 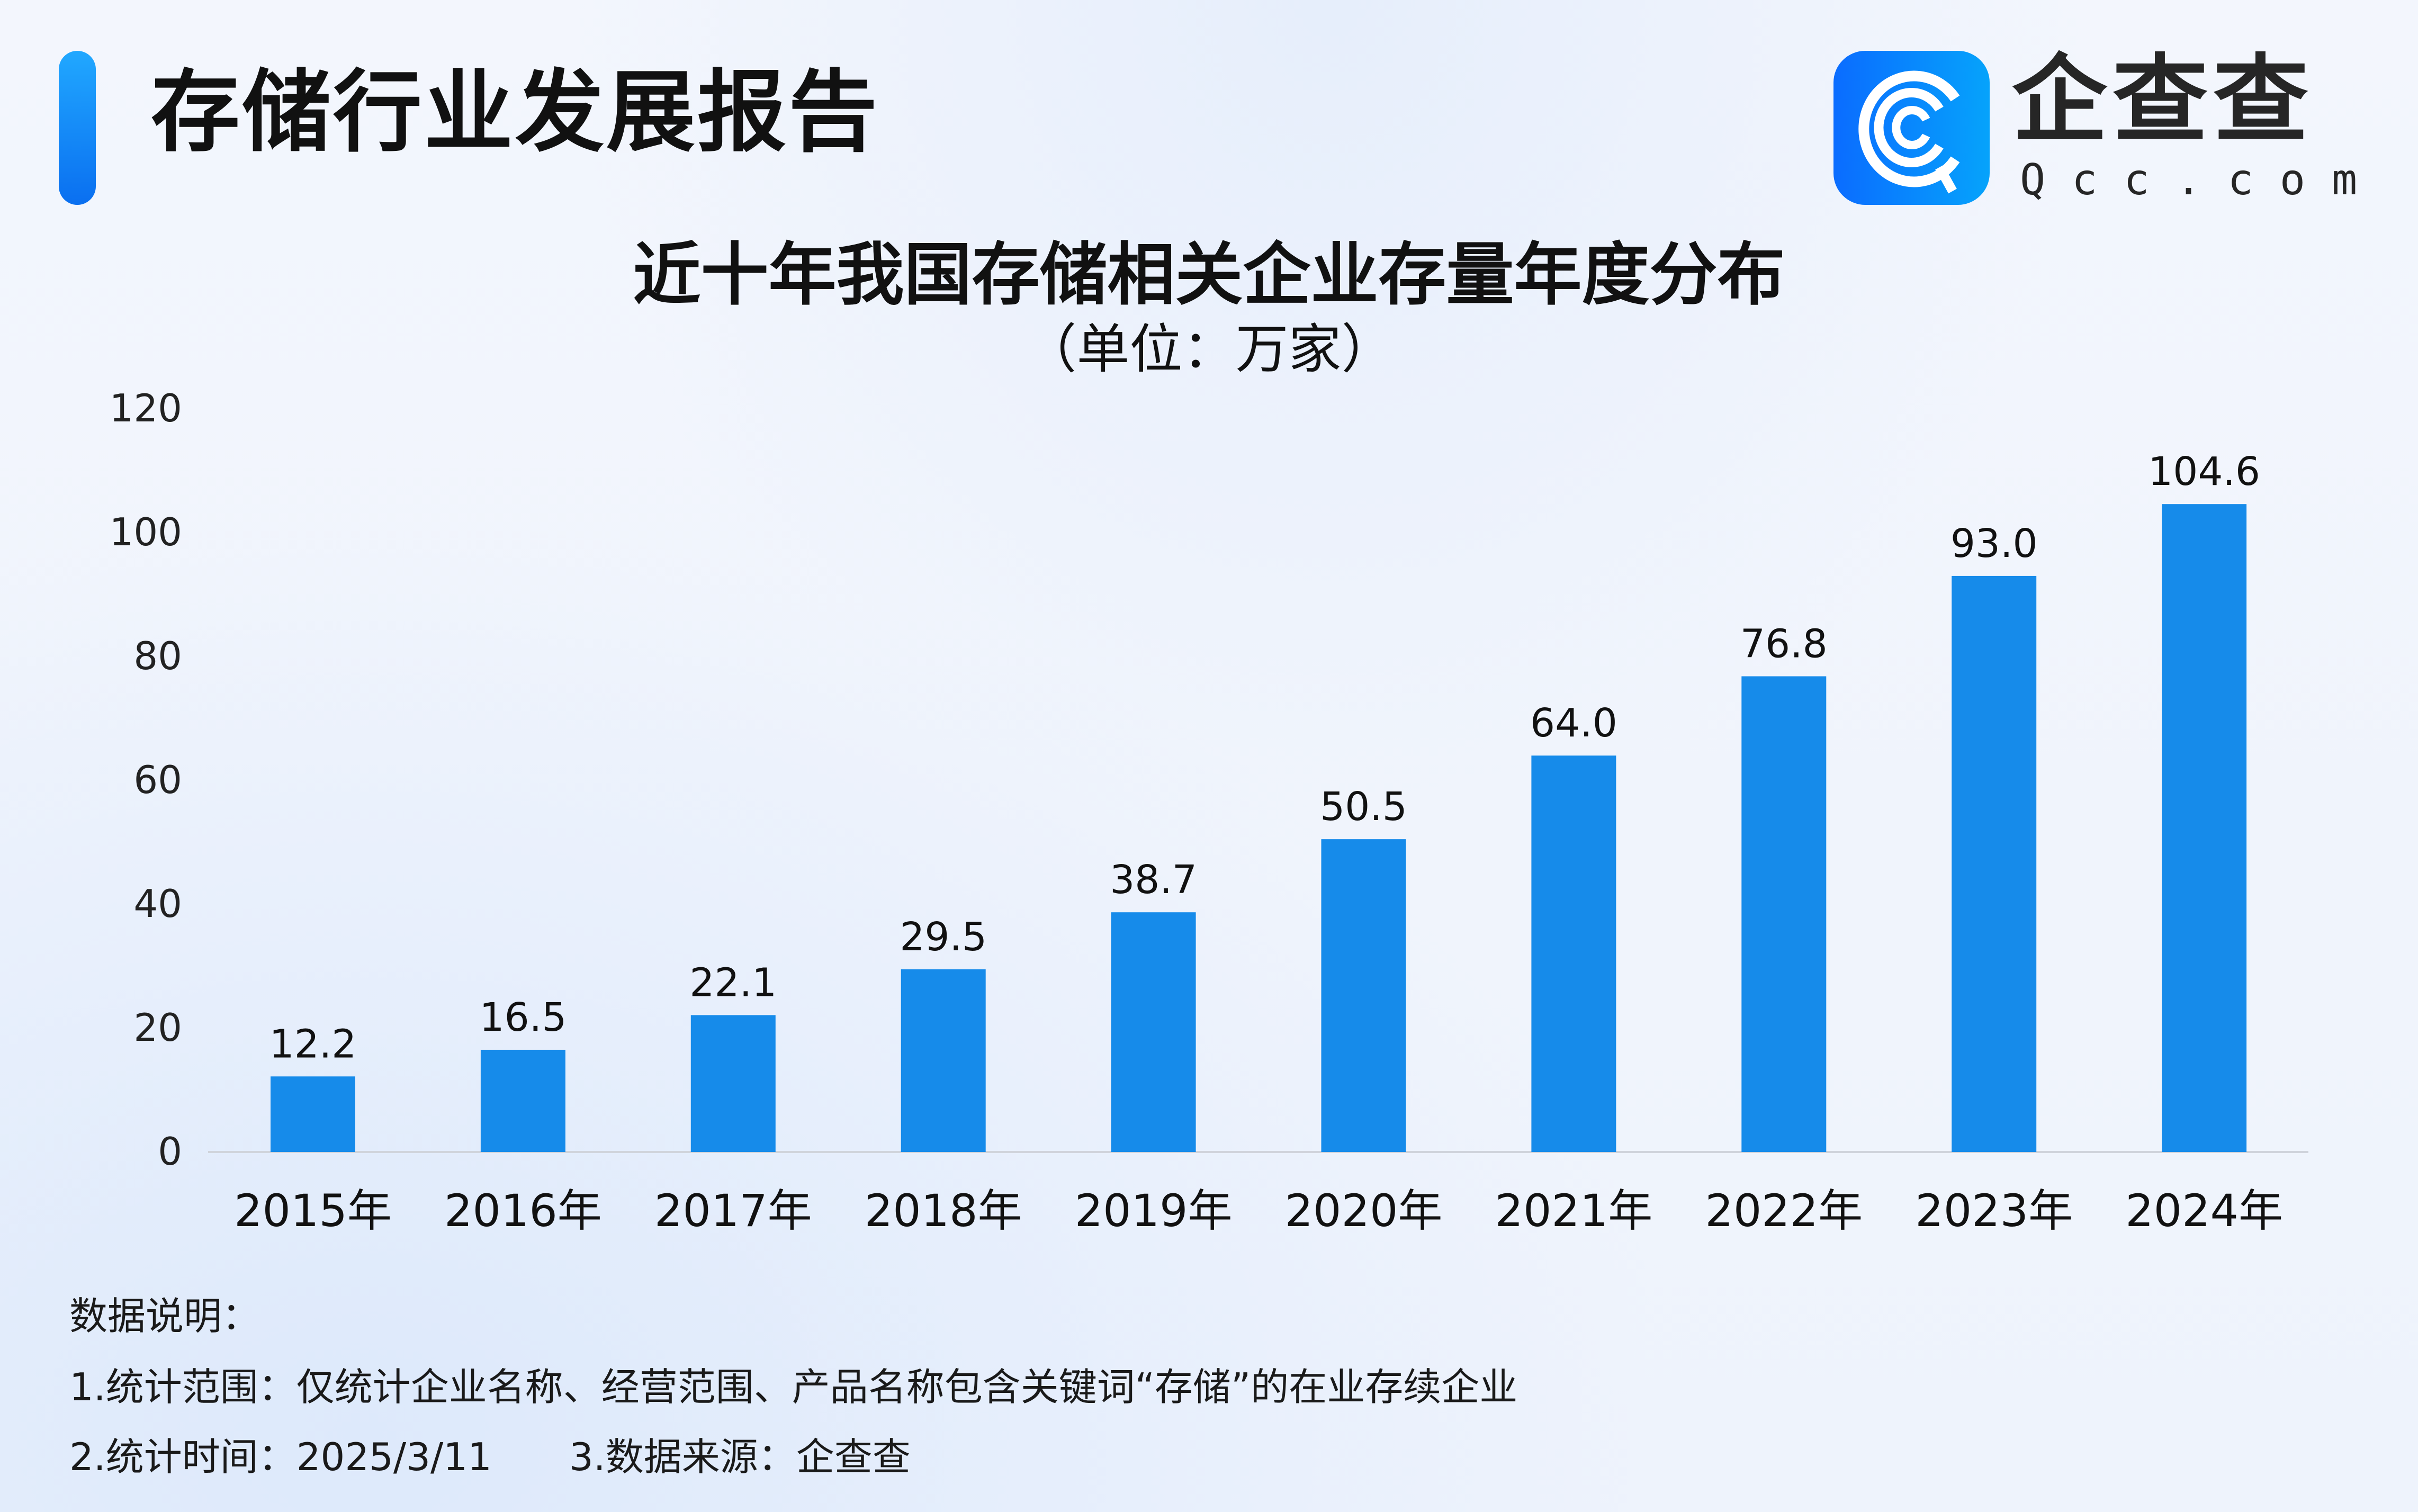 I want to click on data-label: 104.6, so click(x=2204, y=471).